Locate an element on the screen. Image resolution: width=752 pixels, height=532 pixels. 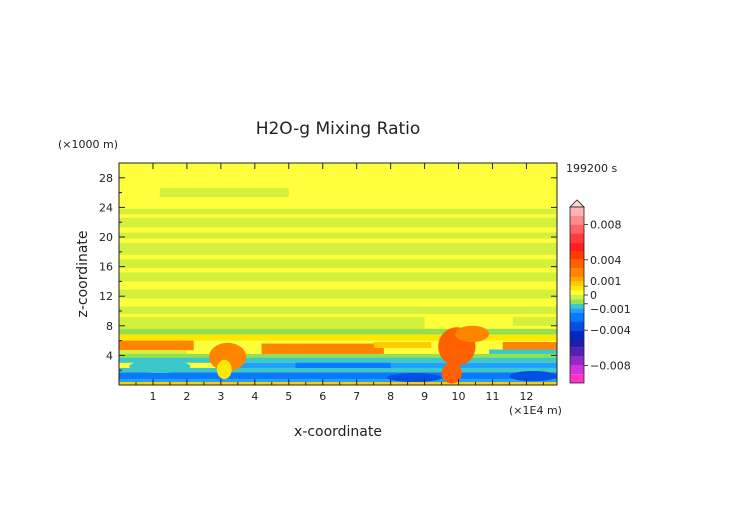
x-tick-label: 12 is located at coordinates (526, 396).